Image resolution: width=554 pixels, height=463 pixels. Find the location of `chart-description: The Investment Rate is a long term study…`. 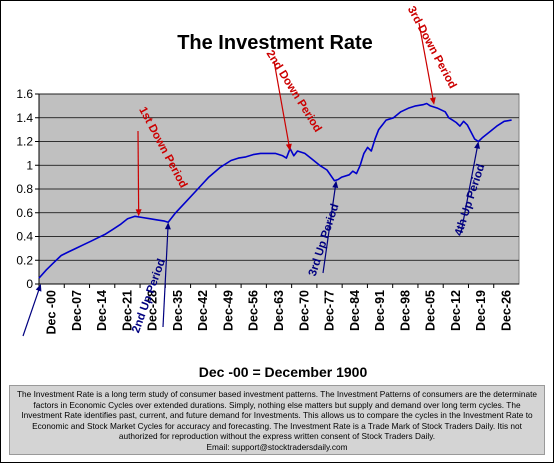

chart-description: The Investment Rate is a long term study… is located at coordinates (277, 420).